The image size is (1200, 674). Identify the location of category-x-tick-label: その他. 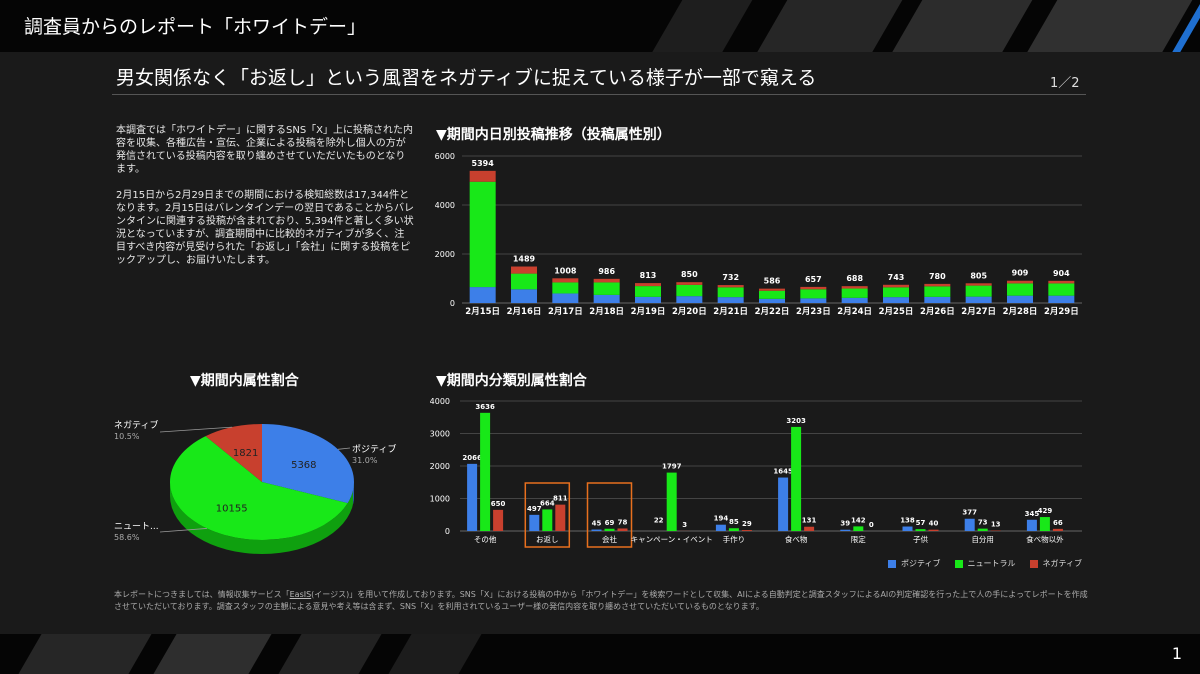
(485, 539).